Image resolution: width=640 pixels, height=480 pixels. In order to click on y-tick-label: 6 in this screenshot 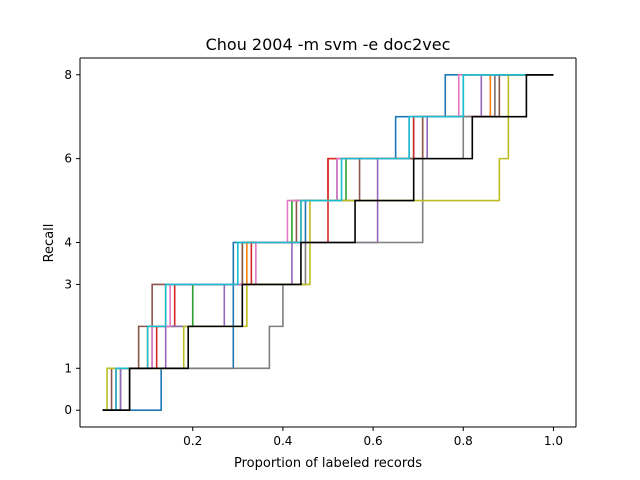, I will do `click(68, 159)`.